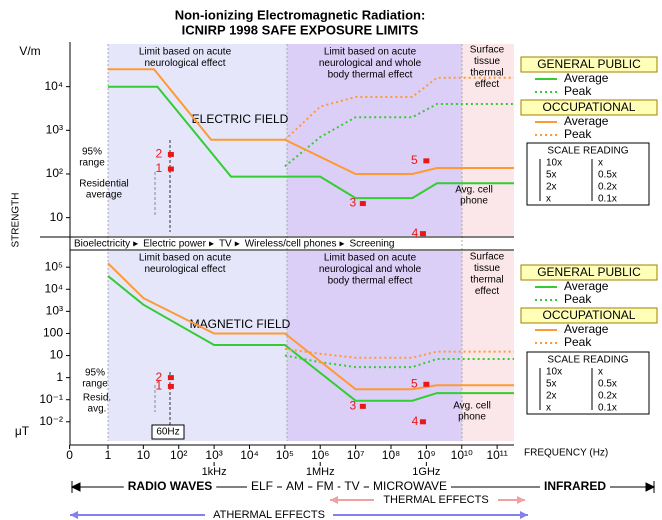 This screenshot has height=520, width=662. I want to click on point-label: 3, so click(352, 406).